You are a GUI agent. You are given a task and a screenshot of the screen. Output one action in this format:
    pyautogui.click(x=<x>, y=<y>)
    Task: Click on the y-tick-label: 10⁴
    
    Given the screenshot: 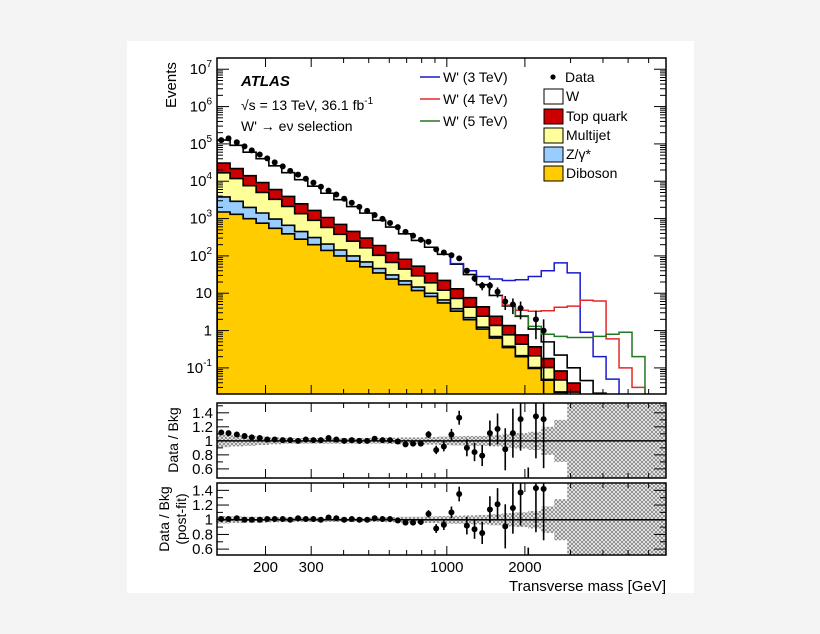 What is the action you would take?
    pyautogui.click(x=201, y=180)
    